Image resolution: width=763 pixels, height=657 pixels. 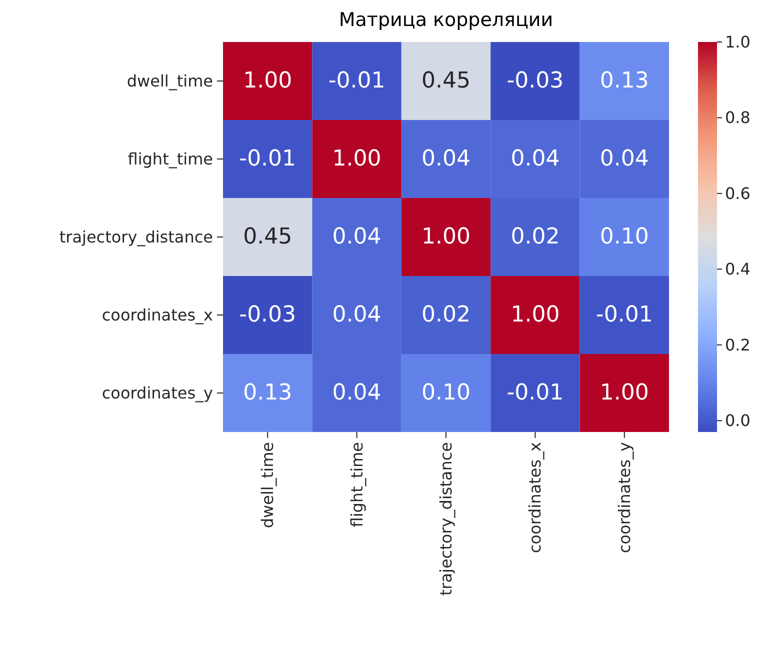 I want to click on y-tick-label: coordinates_y, so click(x=157, y=393).